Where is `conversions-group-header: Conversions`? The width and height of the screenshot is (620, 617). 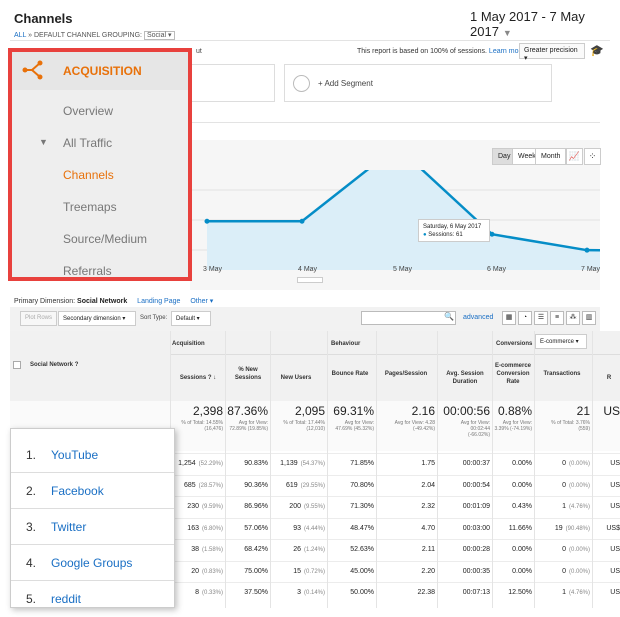
conversions-group-header: Conversions is located at coordinates (514, 344).